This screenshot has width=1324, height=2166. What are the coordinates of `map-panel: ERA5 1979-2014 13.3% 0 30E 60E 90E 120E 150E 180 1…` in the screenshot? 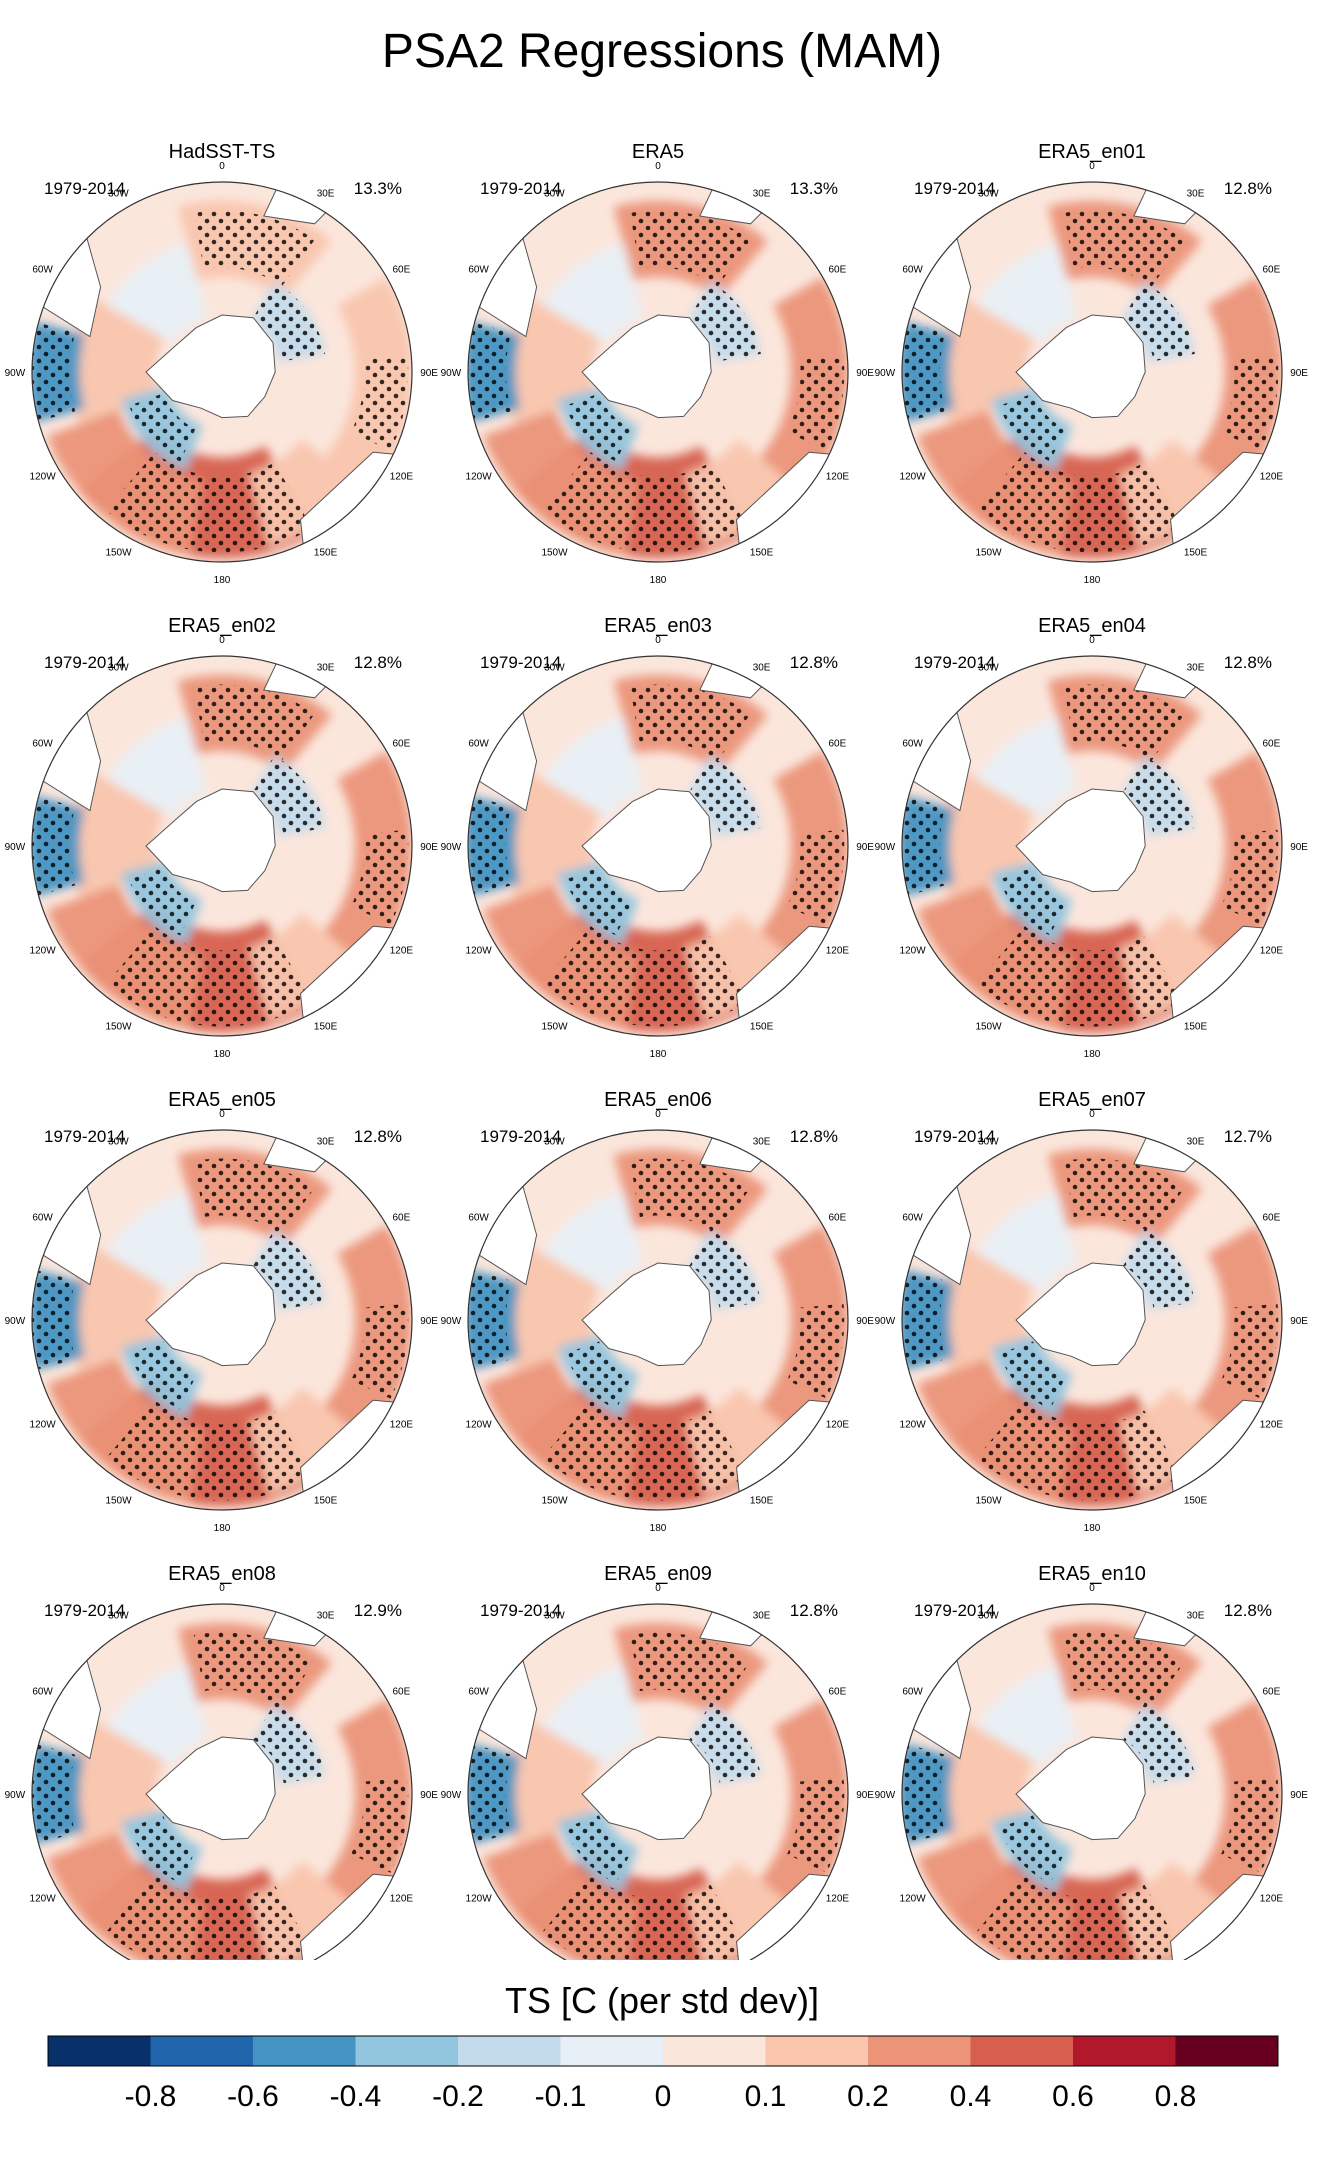 It's located at (658, 363).